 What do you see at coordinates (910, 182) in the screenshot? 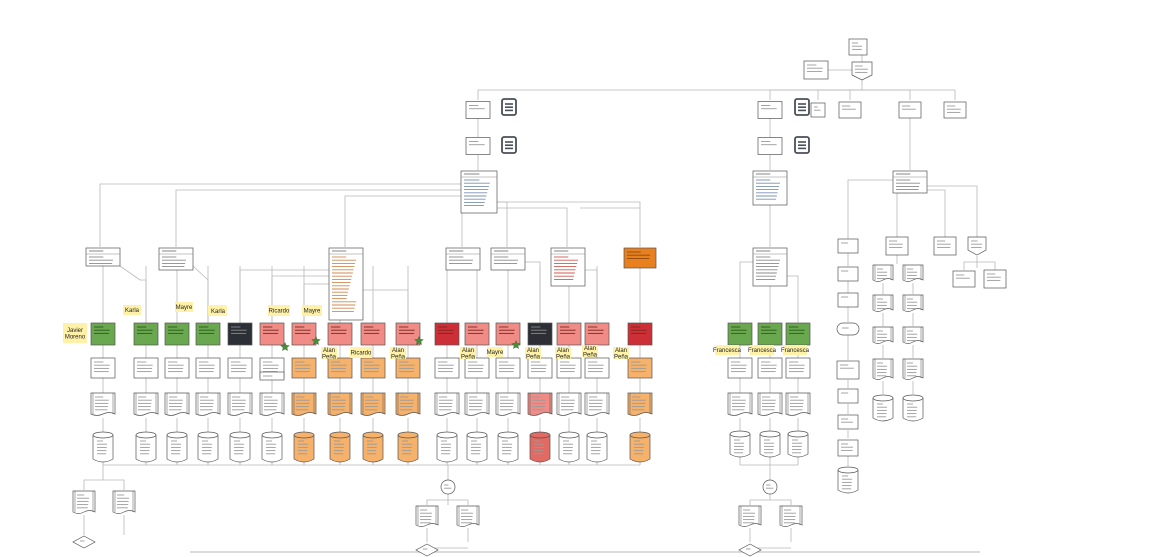
I see `right-entity` at bounding box center [910, 182].